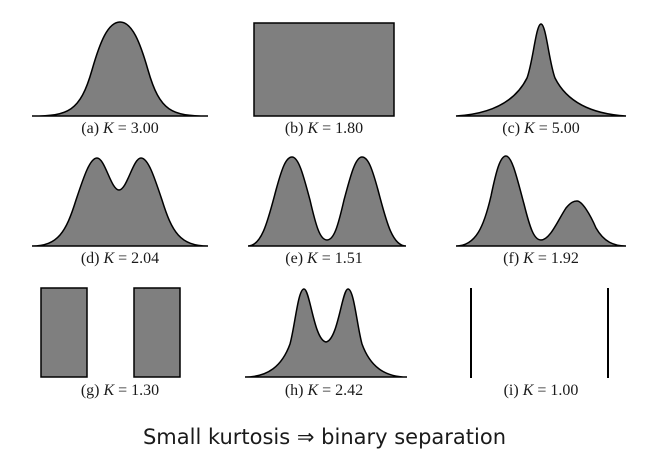 This screenshot has height=464, width=649. What do you see at coordinates (327, 201) in the screenshot?
I see `panel-e-curve` at bounding box center [327, 201].